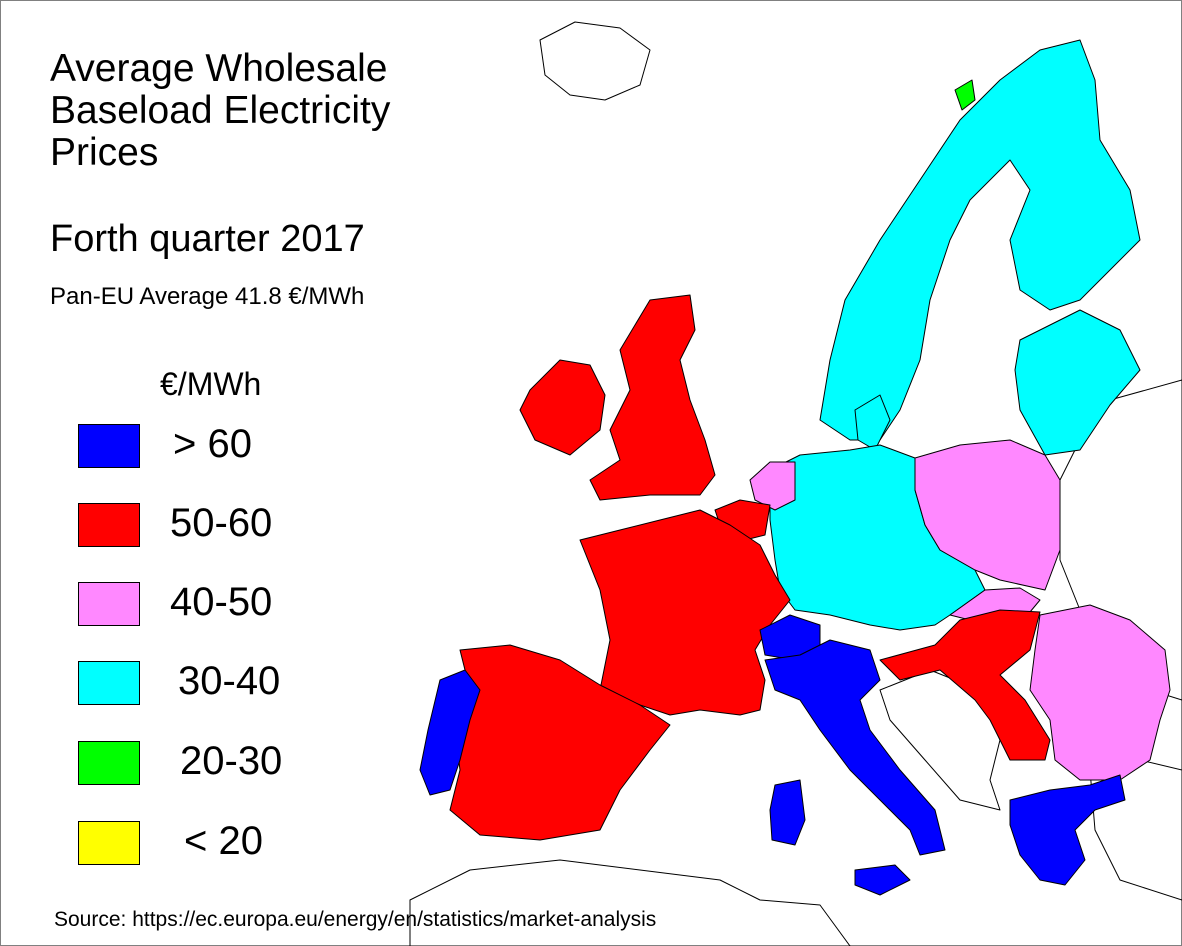 The image size is (1182, 946). I want to click on title-line-2: Baseload Electricity, so click(220, 110).